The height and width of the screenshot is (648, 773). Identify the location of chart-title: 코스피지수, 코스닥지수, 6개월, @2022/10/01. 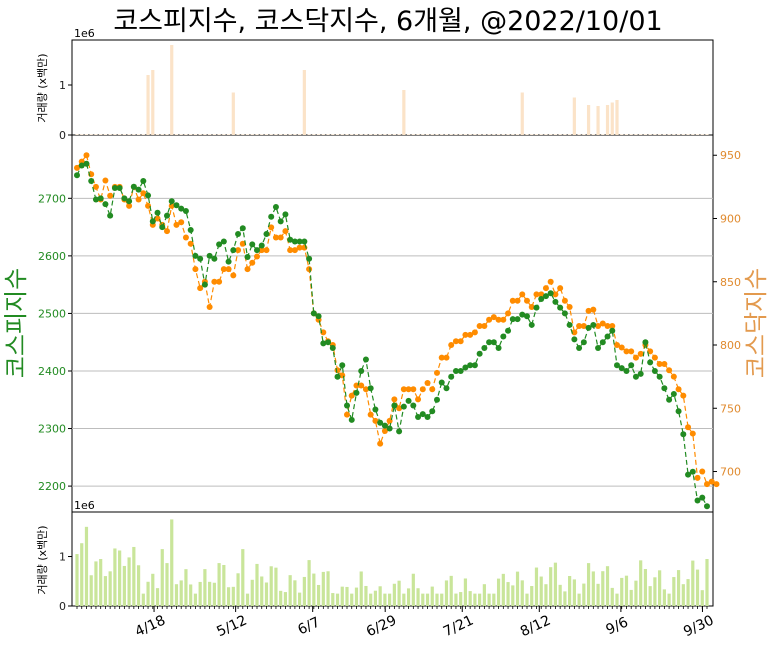
(387, 21).